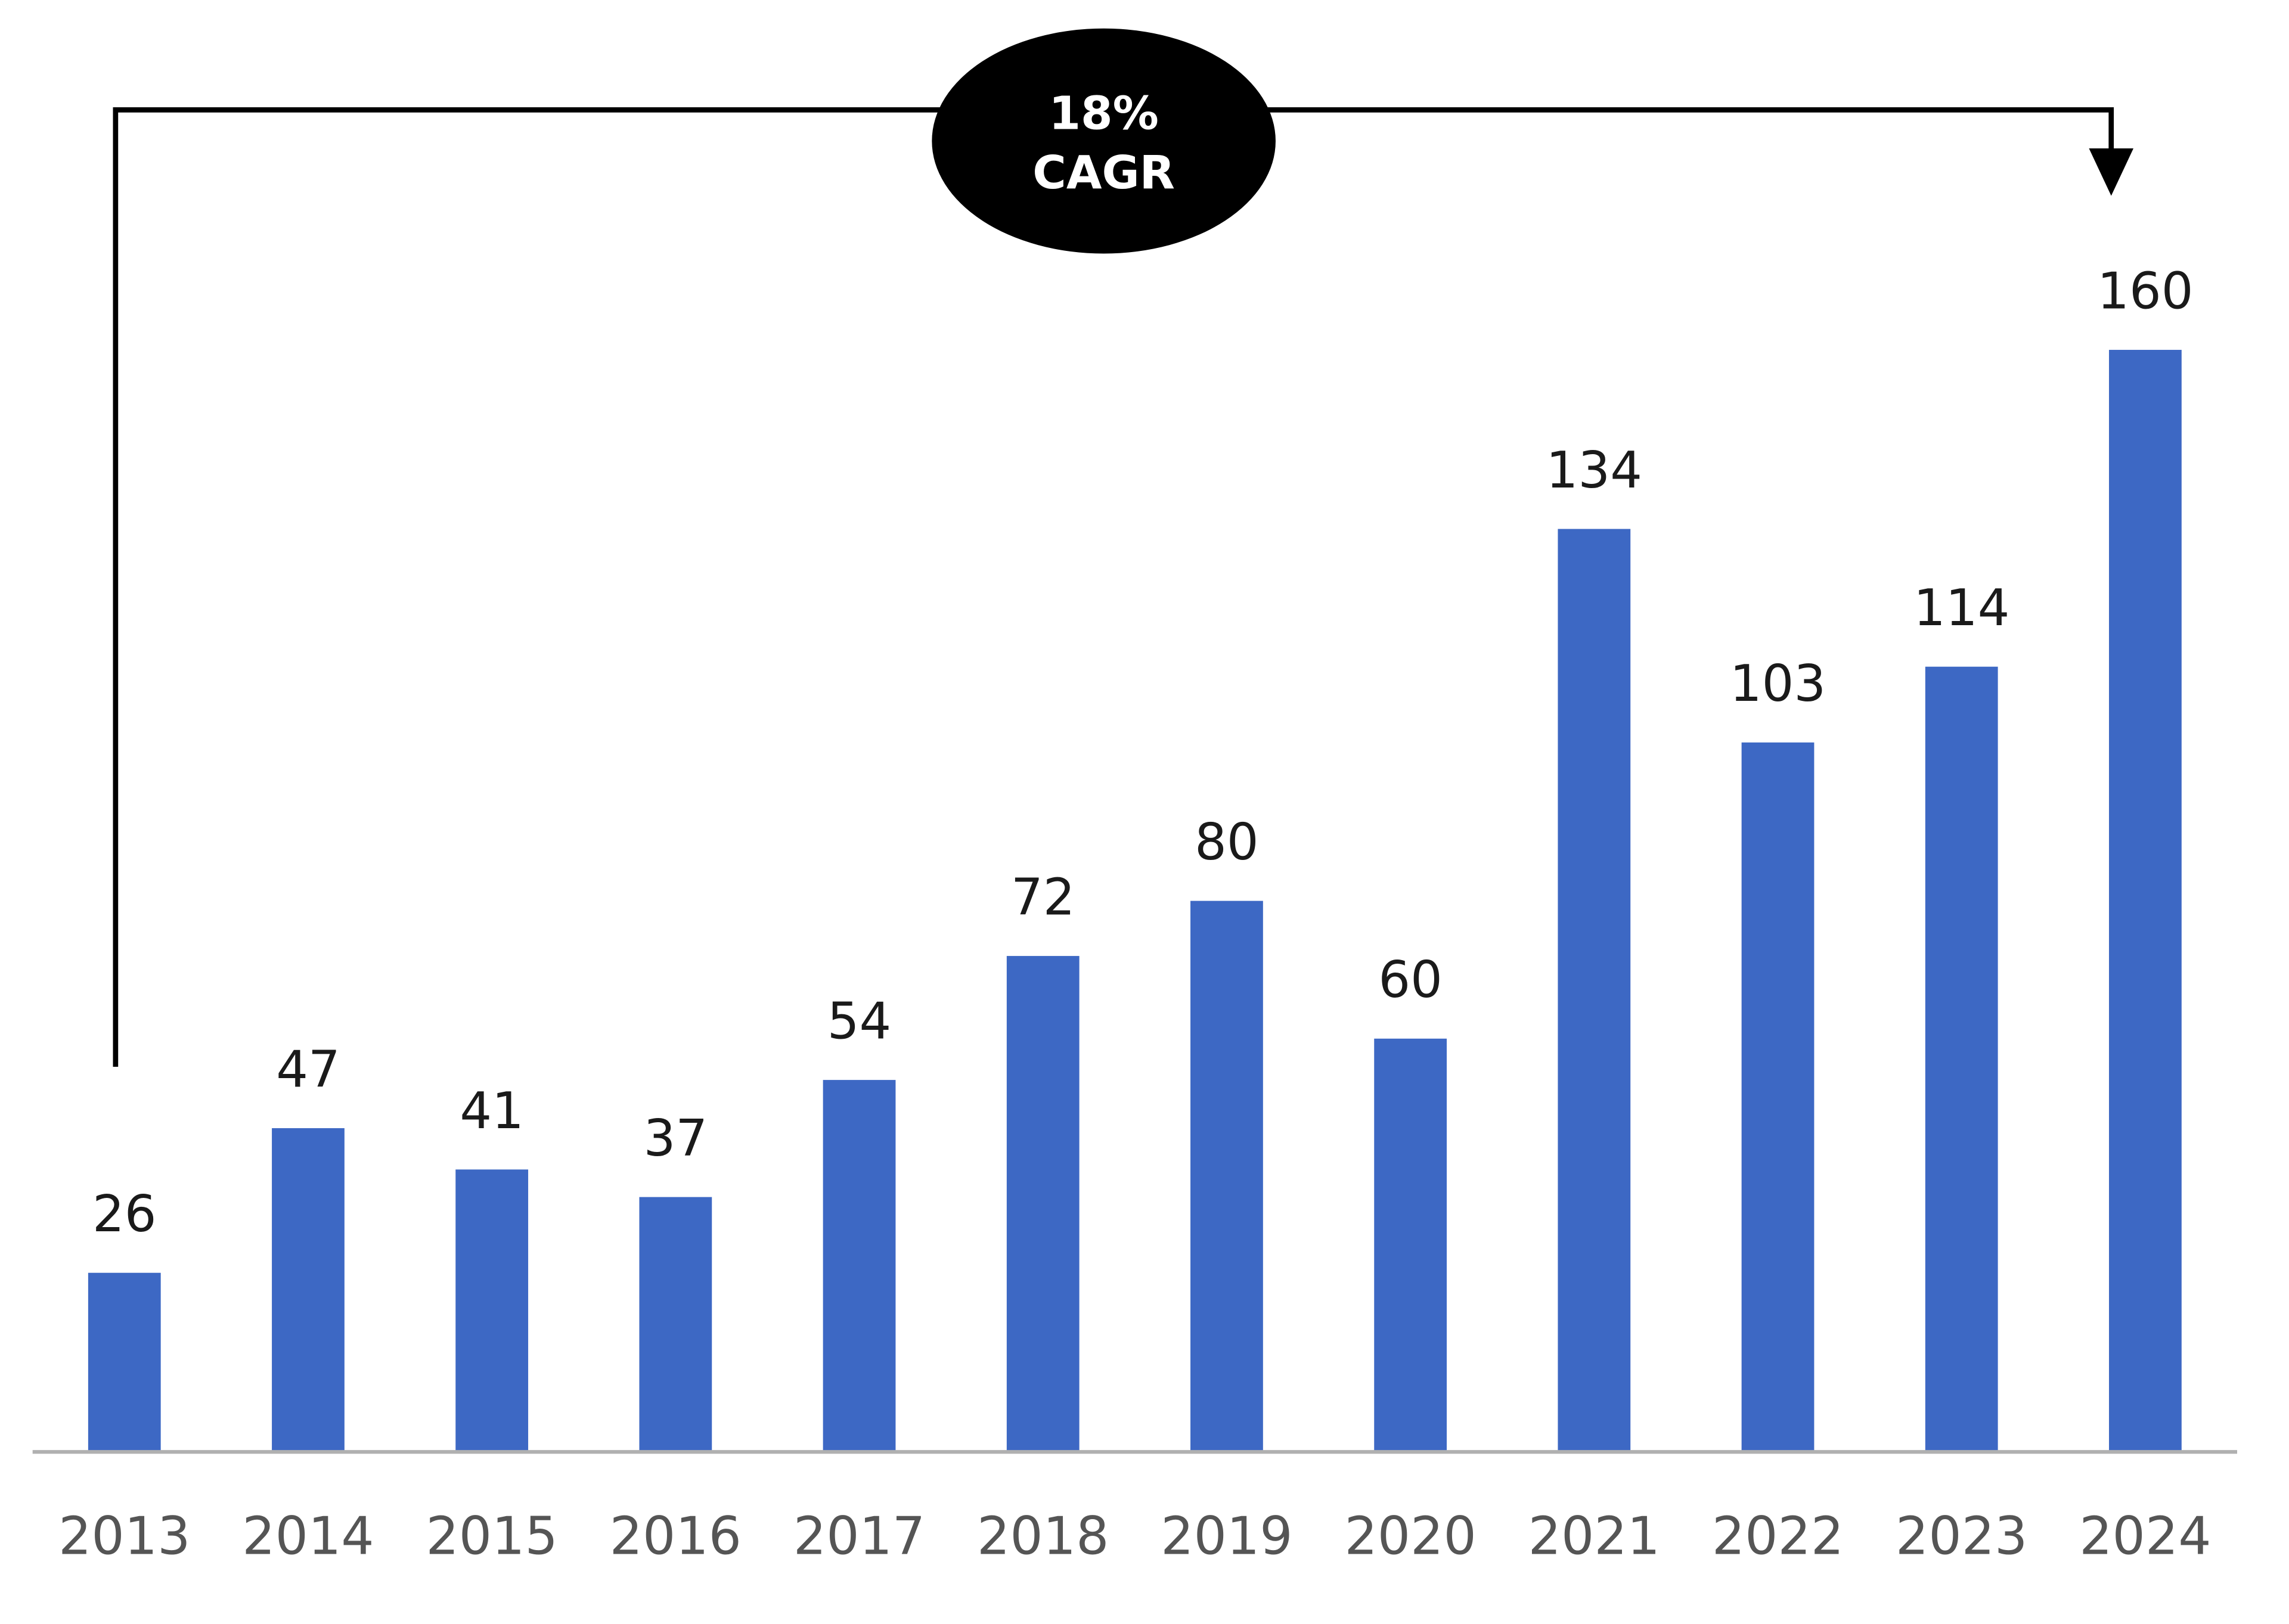  I want to click on x-tick-label-2023: 2023, so click(1961, 1536).